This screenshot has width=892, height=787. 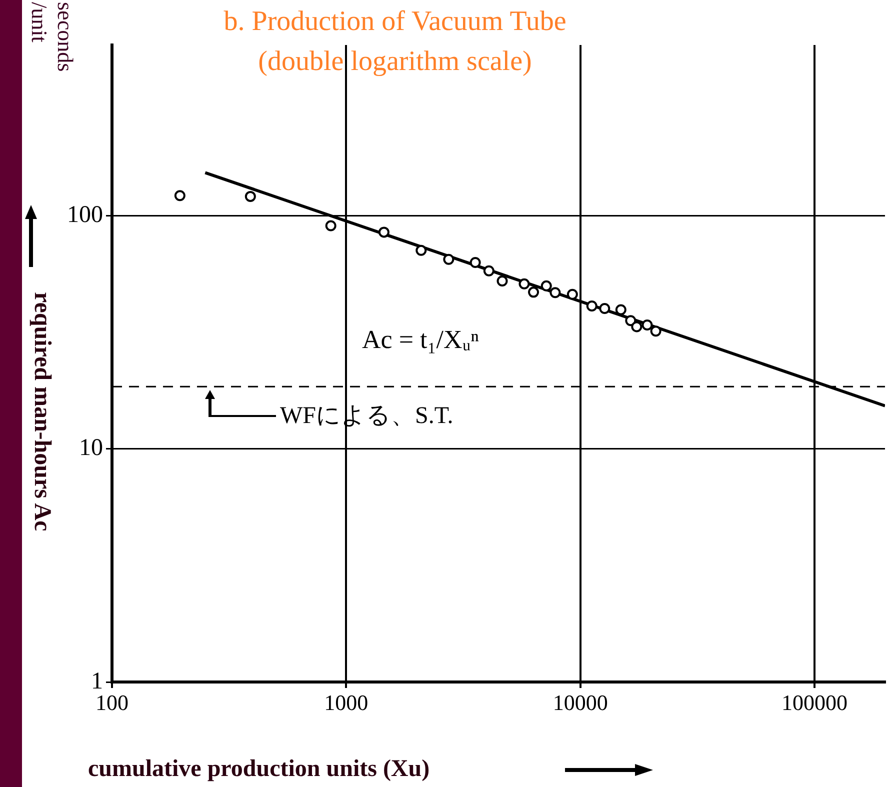 What do you see at coordinates (346, 702) in the screenshot?
I see `x-tick-label: 1000` at bounding box center [346, 702].